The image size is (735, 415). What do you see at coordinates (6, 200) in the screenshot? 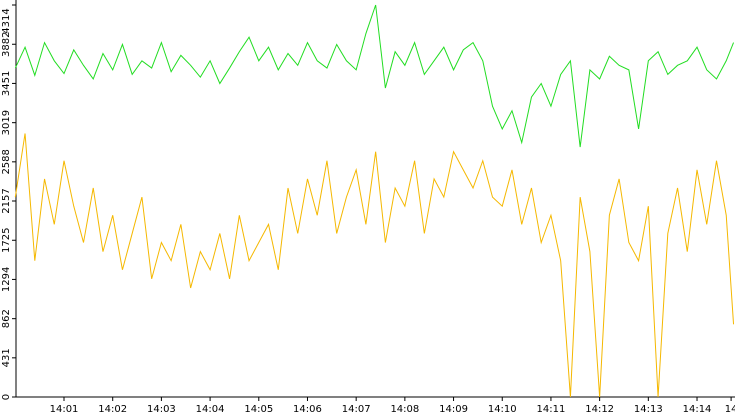
I see `y-tick-label: 2157` at bounding box center [6, 200].